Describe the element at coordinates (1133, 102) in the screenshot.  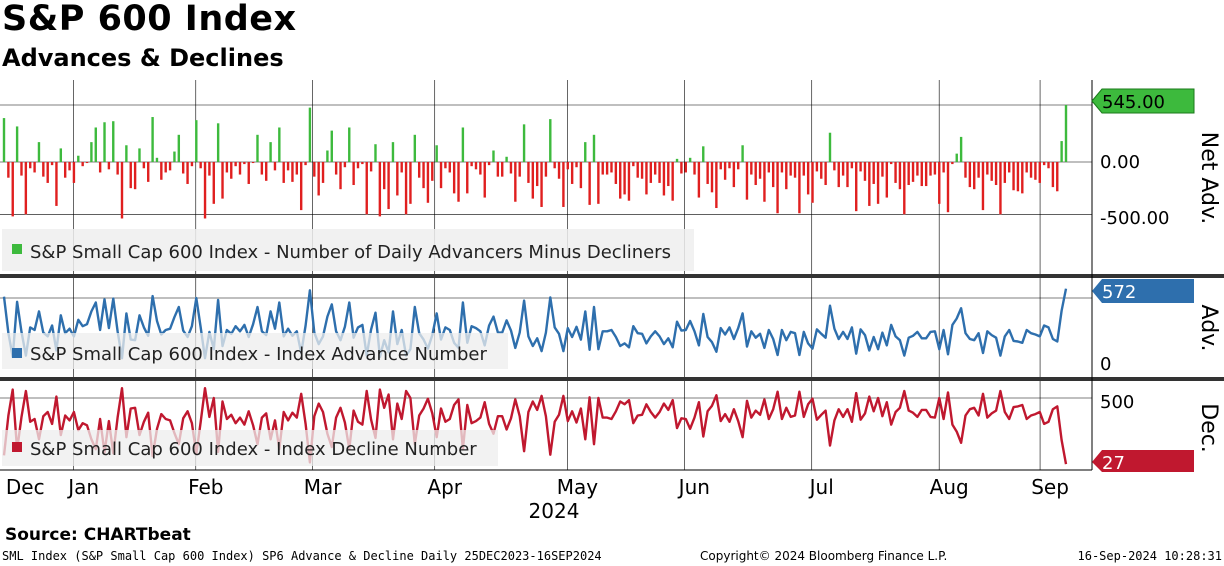
I see `net-last-value: 545.00` at that location.